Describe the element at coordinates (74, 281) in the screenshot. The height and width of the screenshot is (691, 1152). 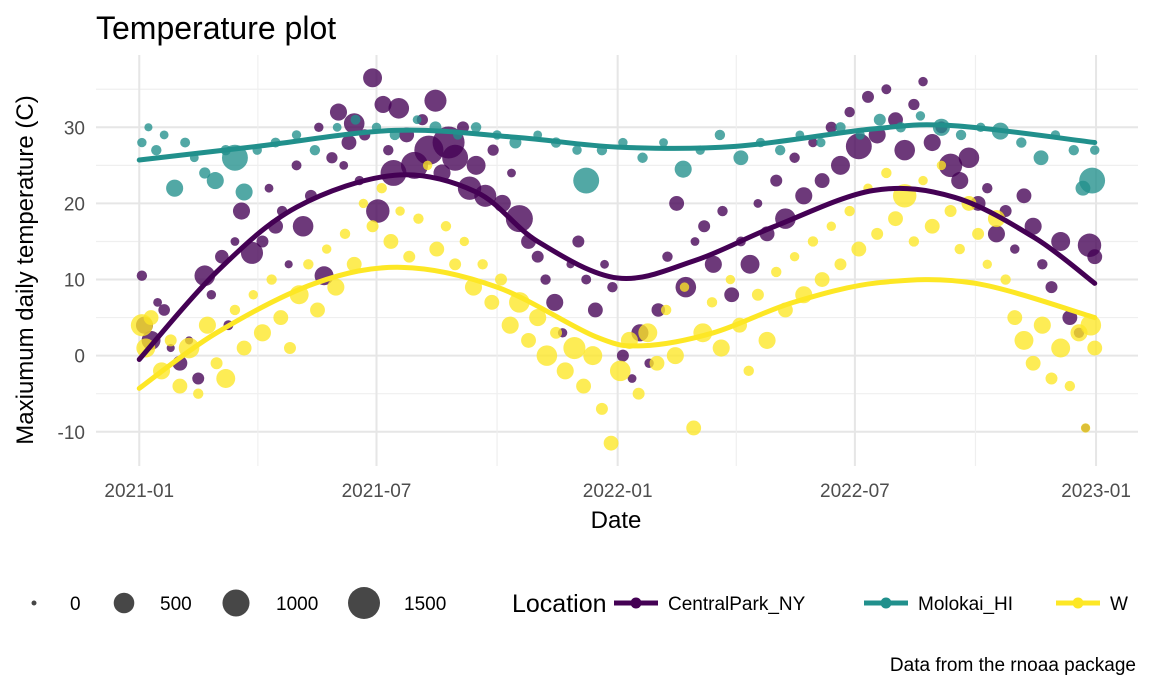
I see `y-tick-label: 10` at that location.